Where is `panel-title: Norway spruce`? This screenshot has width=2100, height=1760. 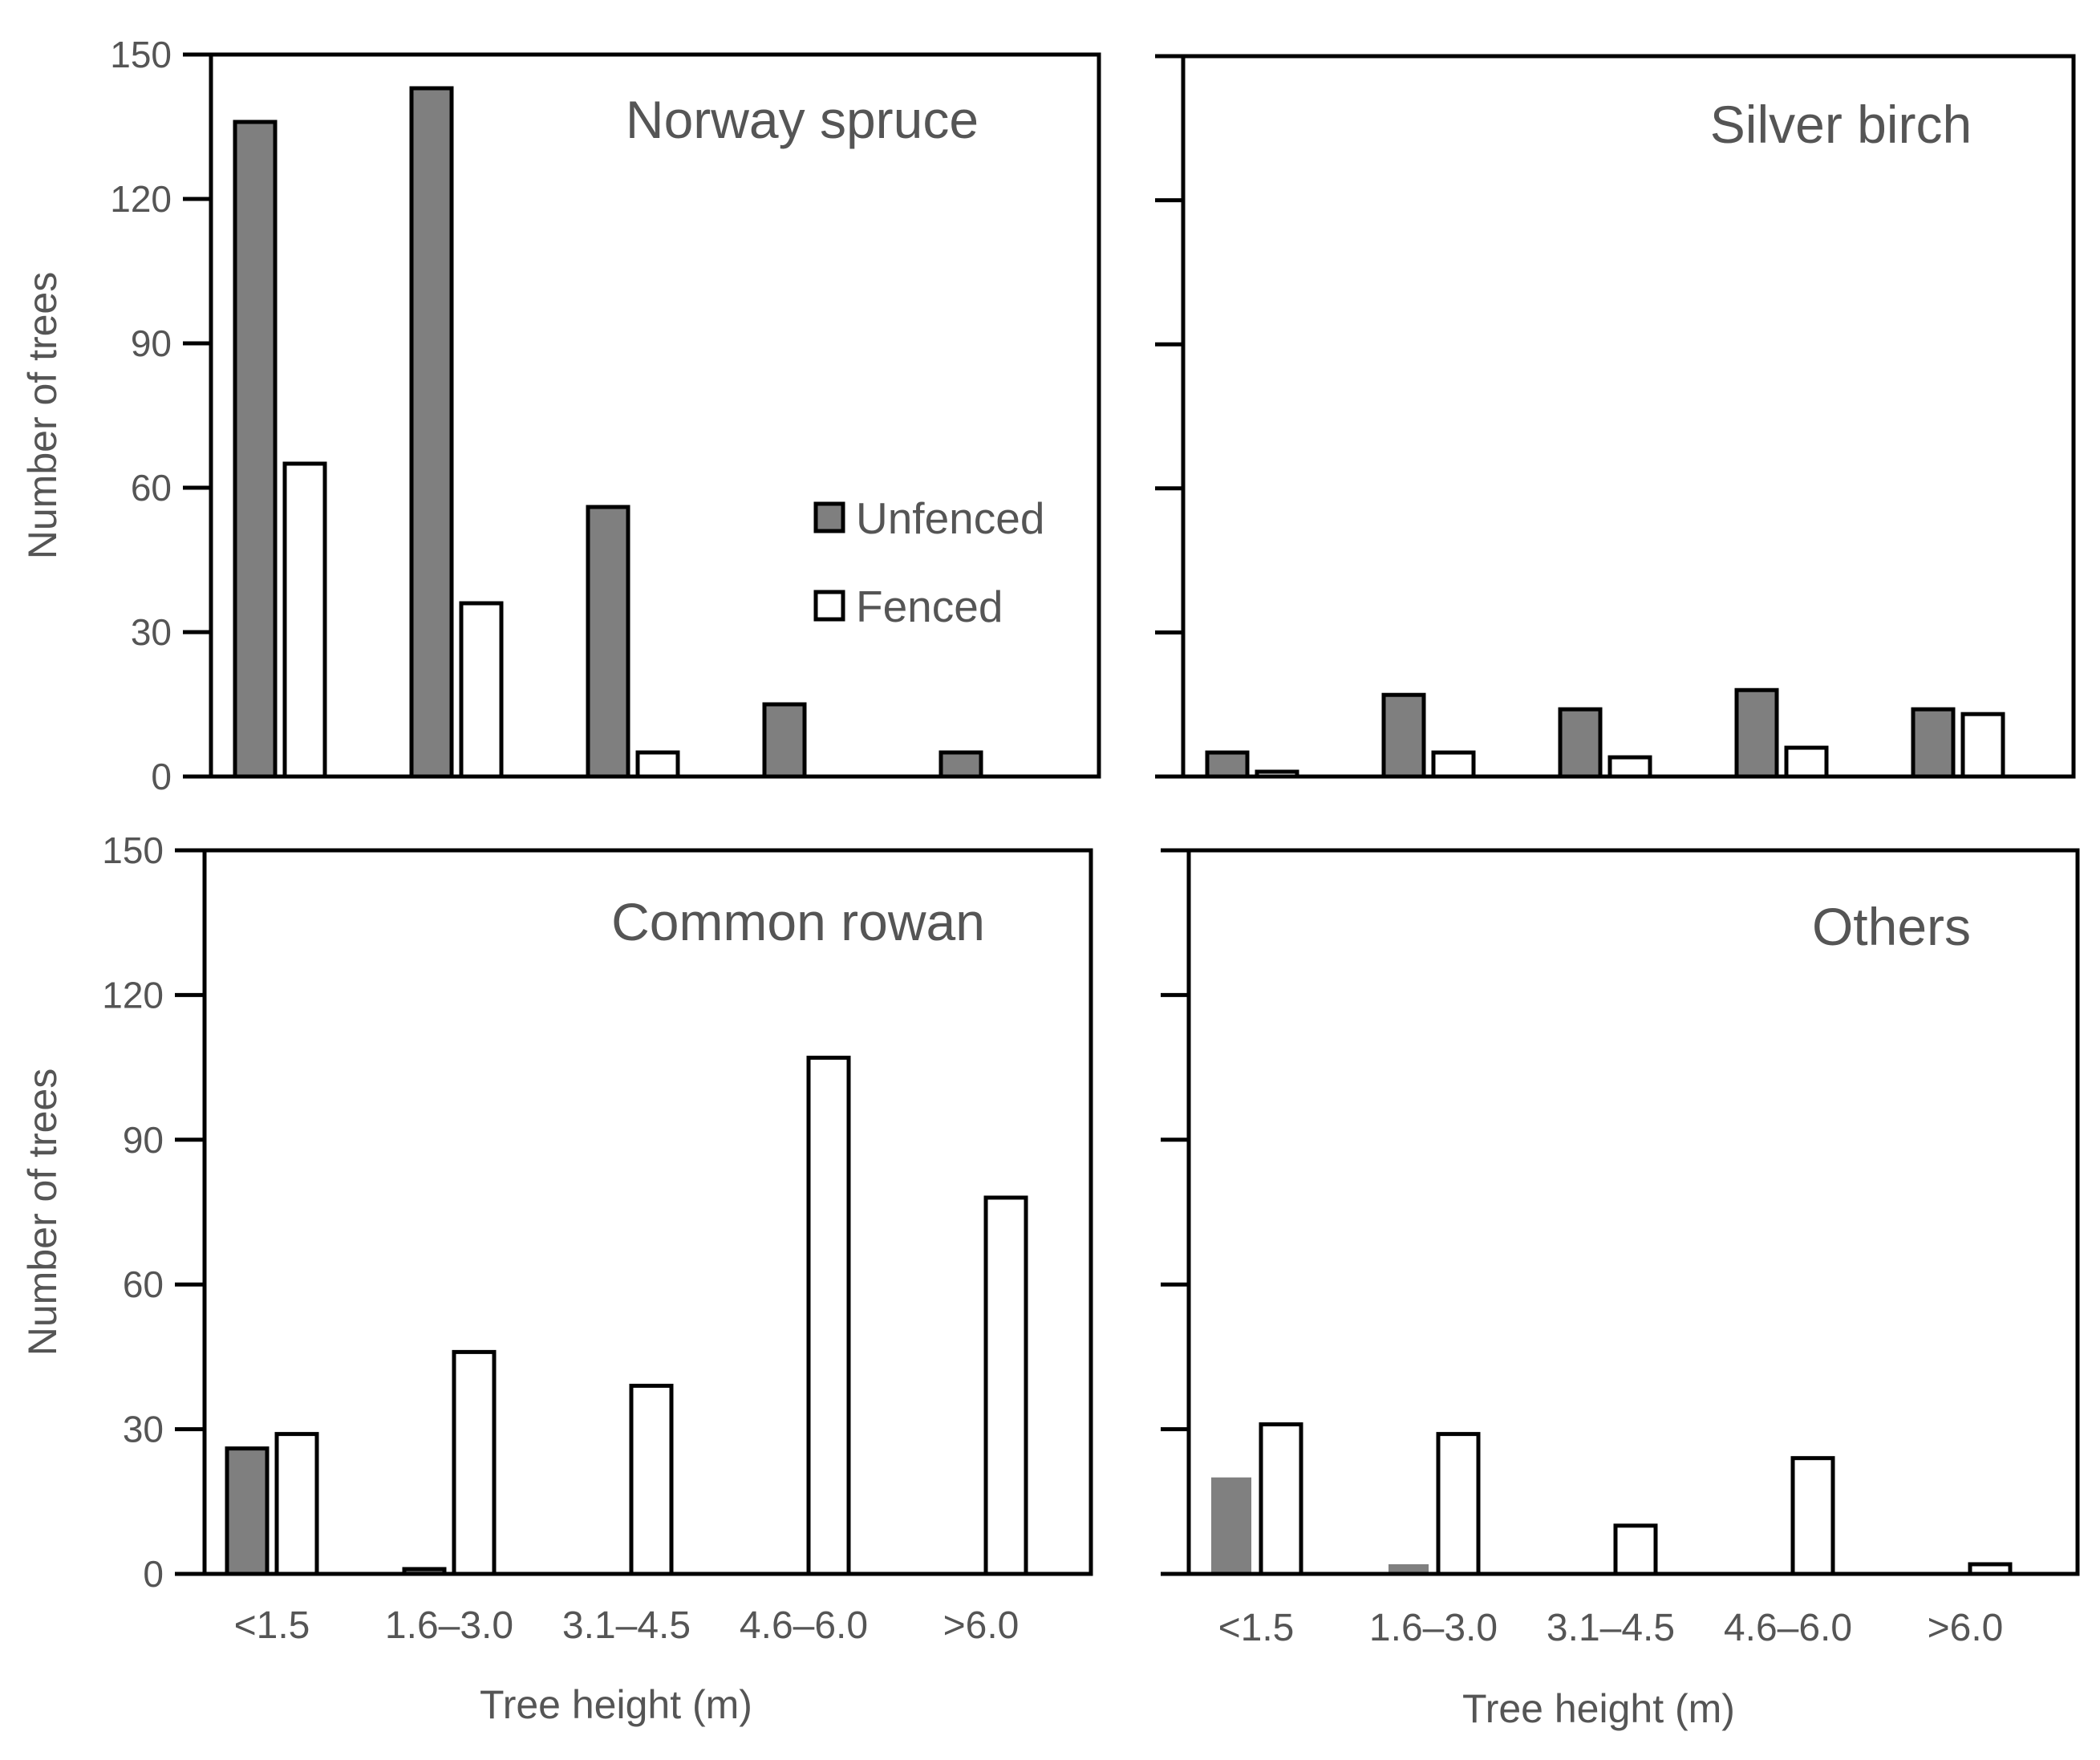 panel-title: Norway spruce is located at coordinates (802, 120).